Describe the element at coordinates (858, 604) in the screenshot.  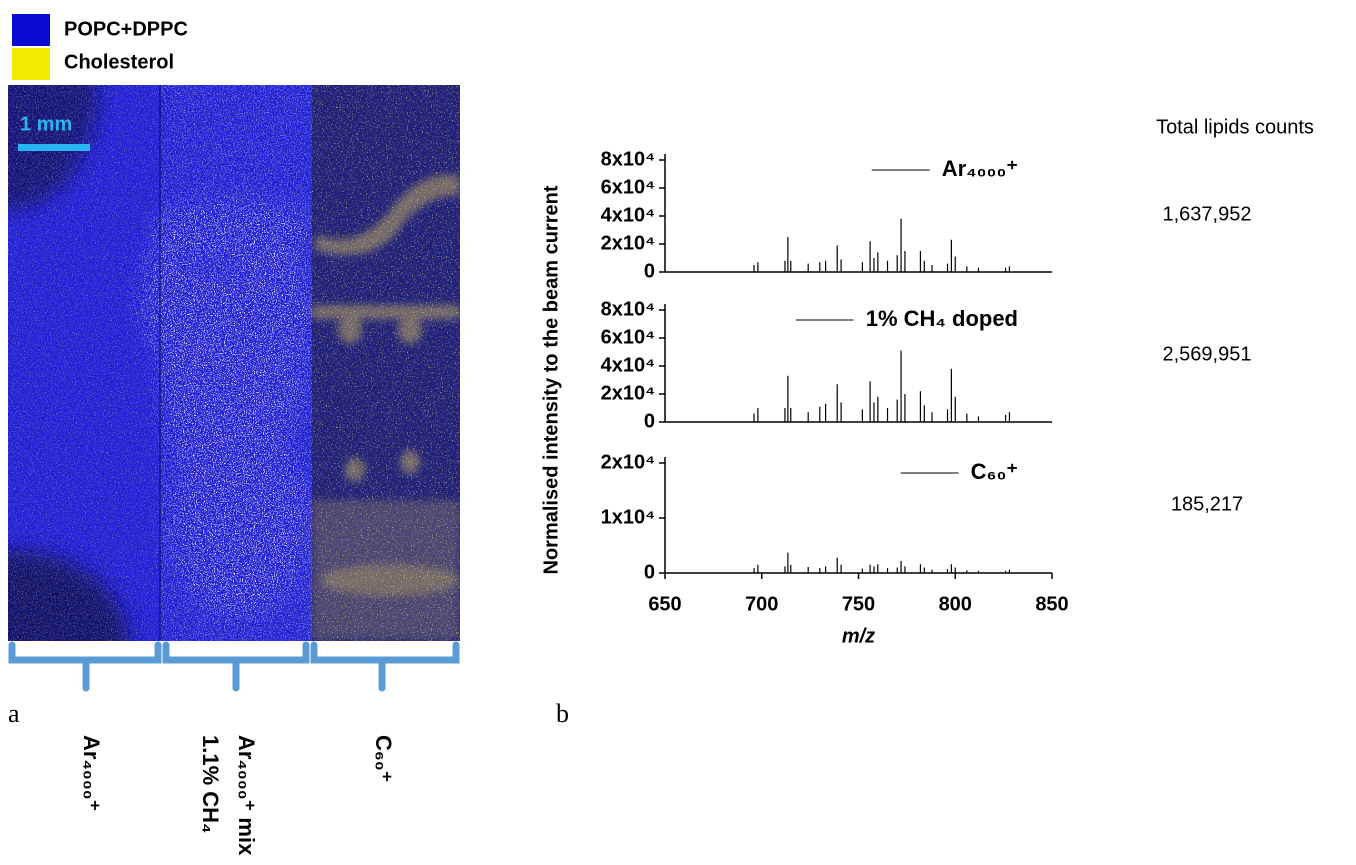
I see `x-tick-label: 750` at that location.